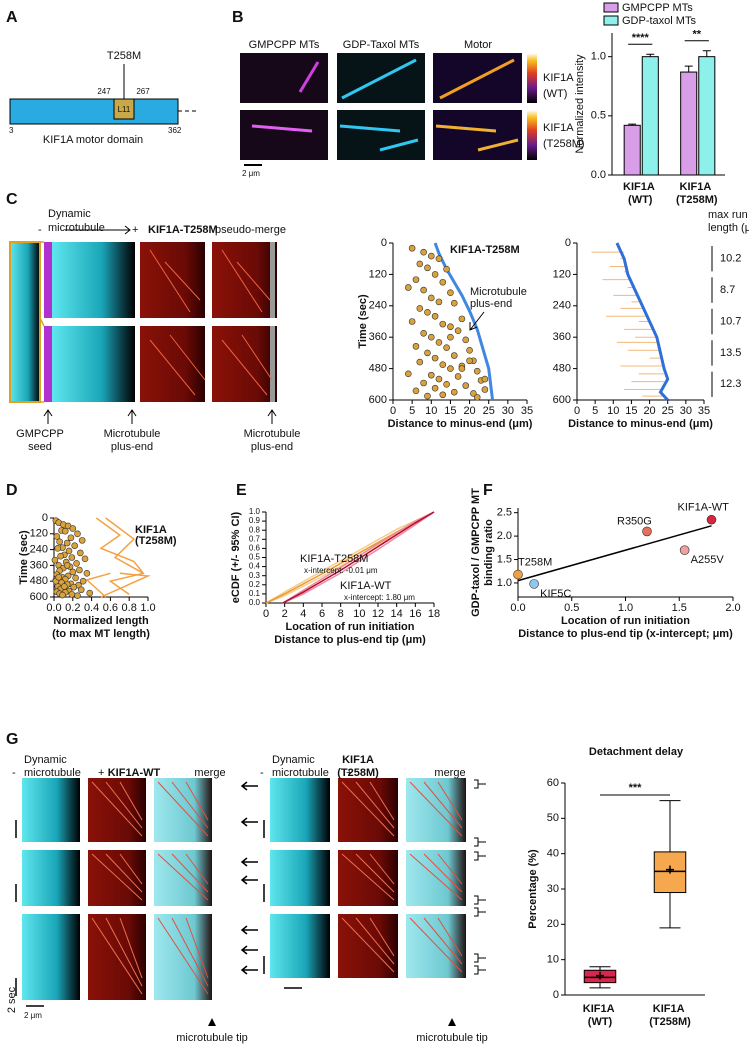  What do you see at coordinates (341, 614) in the screenshot?
I see `x-tick-label: 8` at bounding box center [341, 614].